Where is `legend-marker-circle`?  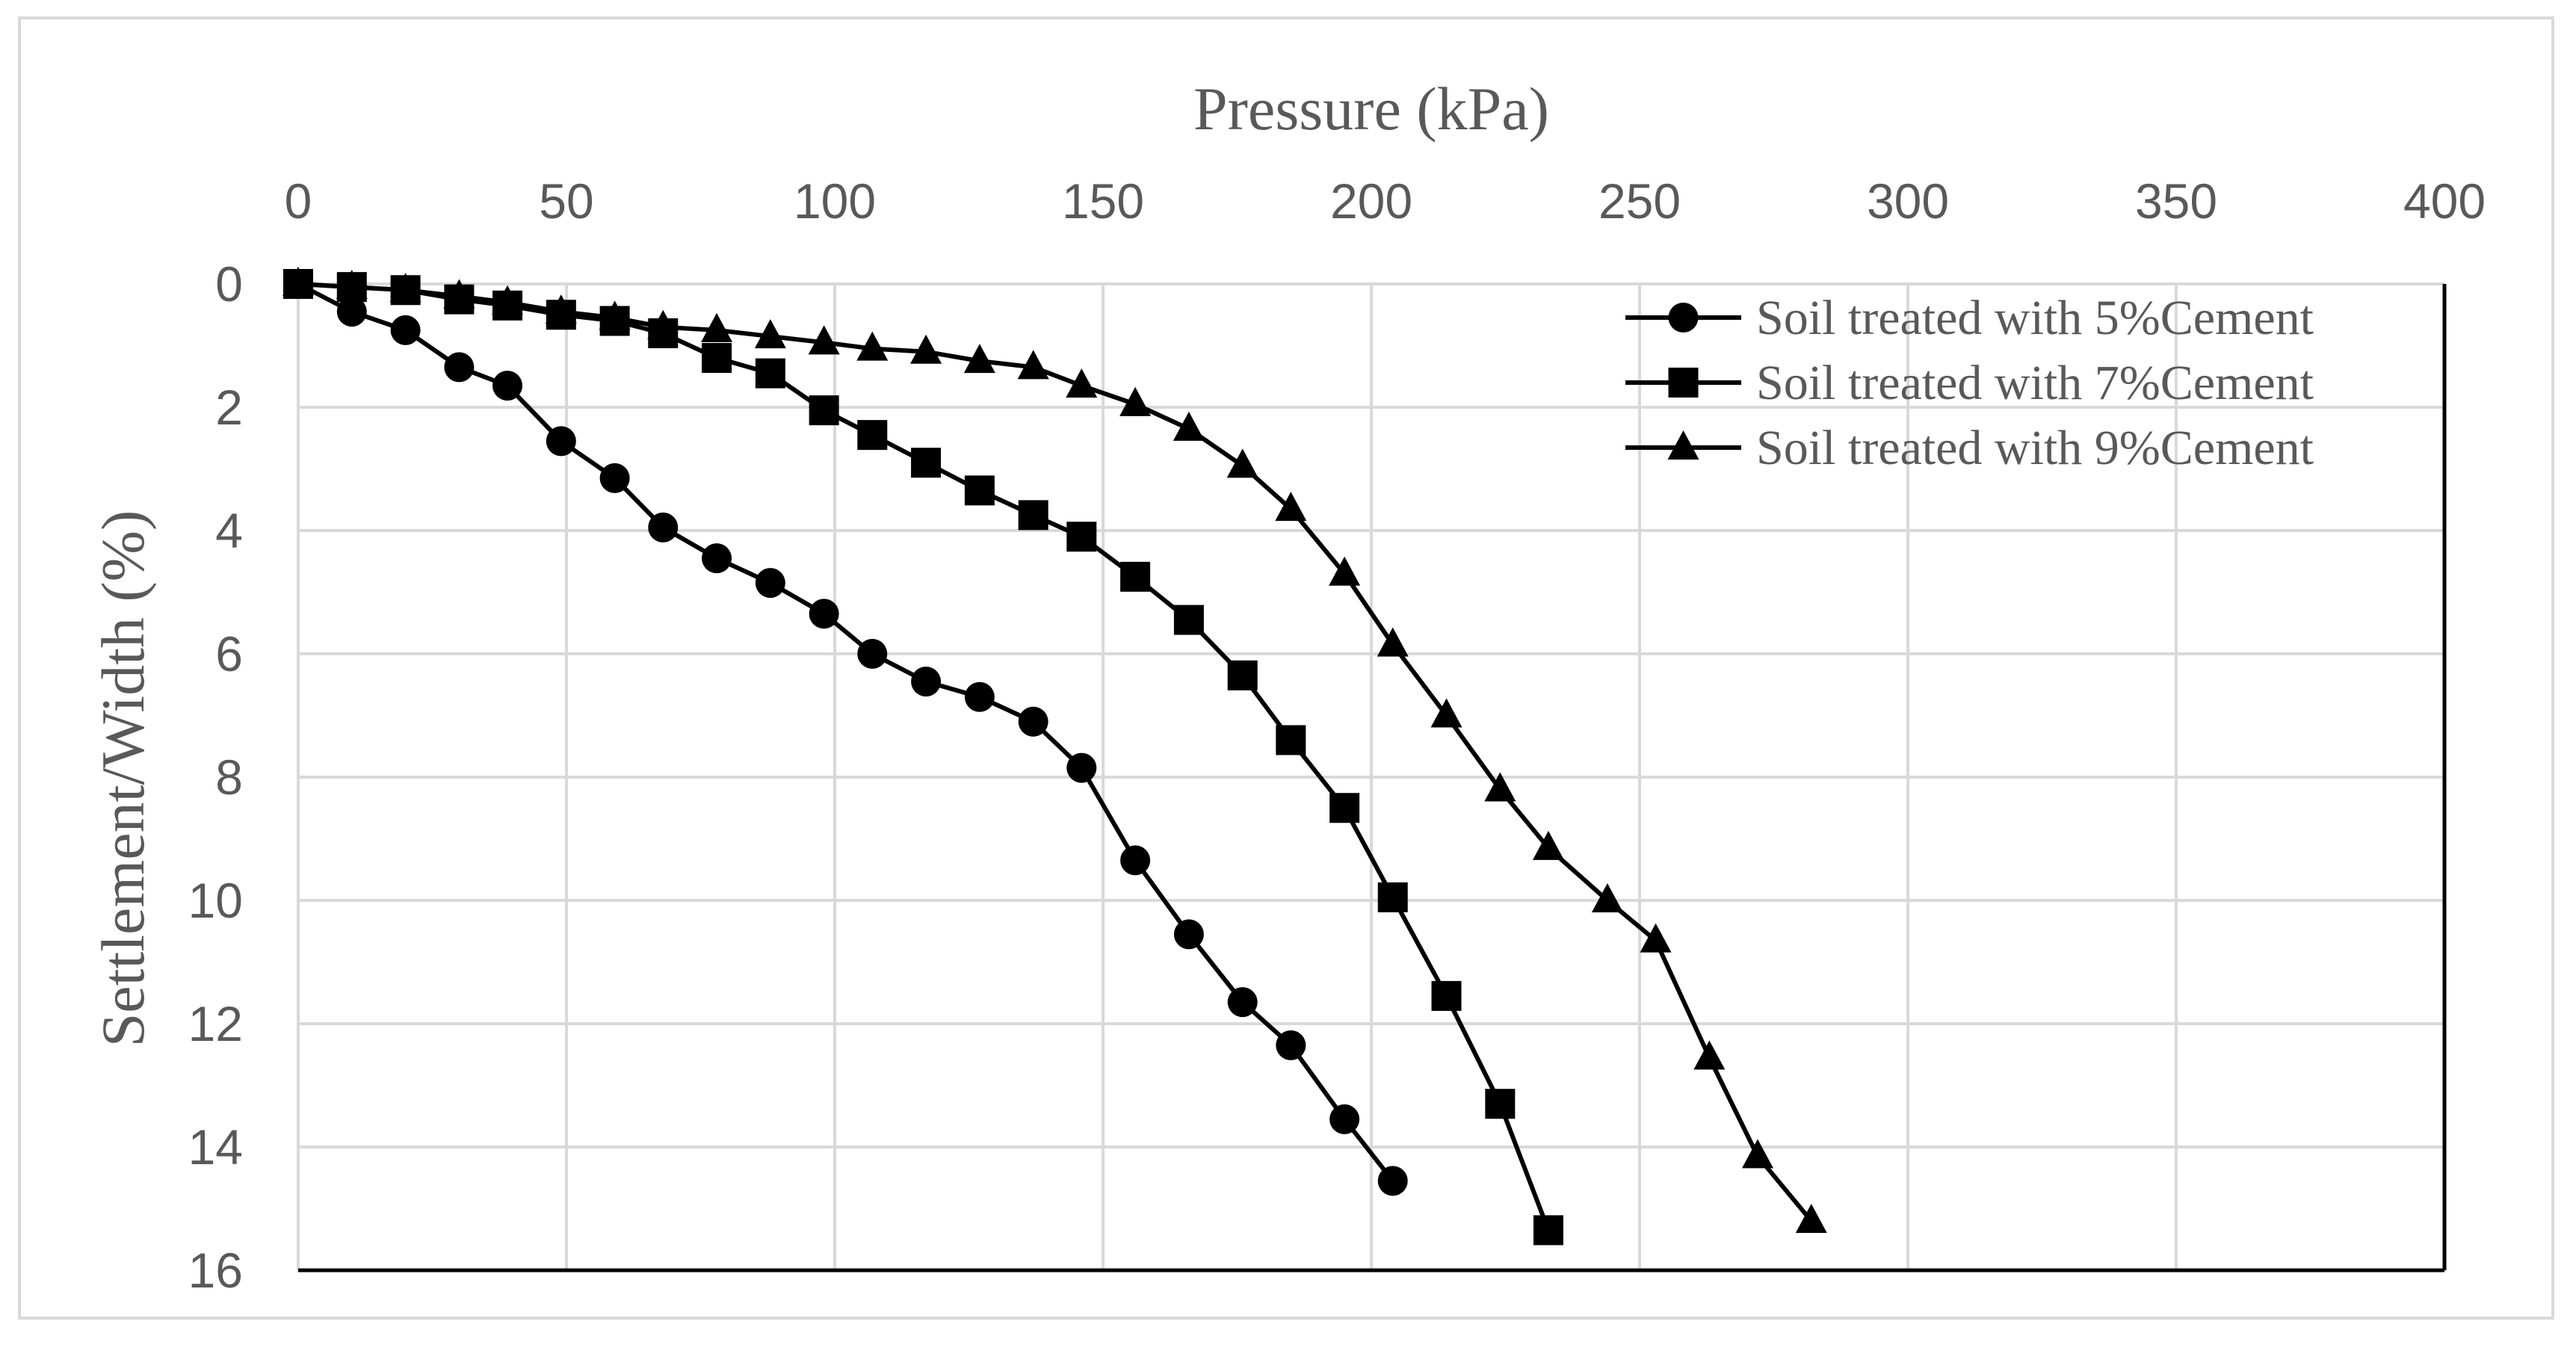
legend-marker-circle is located at coordinates (1683, 318).